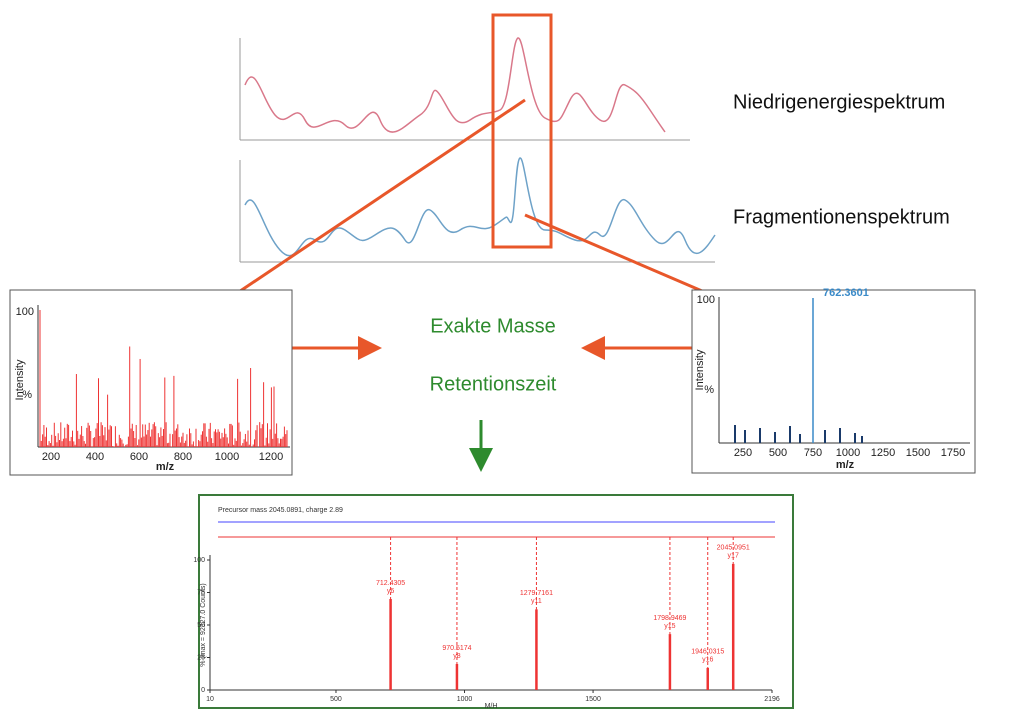  Describe the element at coordinates (846, 293) in the screenshot. I see `peak-label: 762.3601` at that location.